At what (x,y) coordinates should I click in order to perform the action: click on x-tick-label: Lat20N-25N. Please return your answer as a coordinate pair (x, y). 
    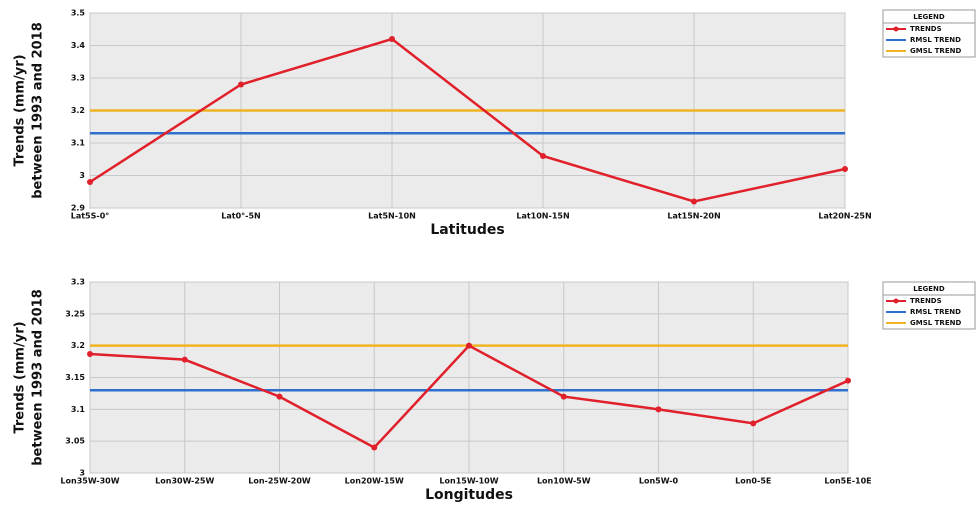
    Looking at the image, I should click on (844, 216).